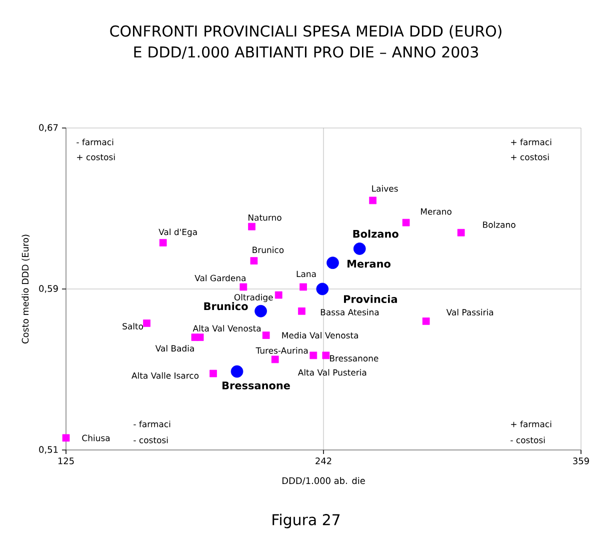 The image size is (597, 544). What do you see at coordinates (226, 328) in the screenshot?
I see `series-label: Alta Val Venosta` at bounding box center [226, 328].